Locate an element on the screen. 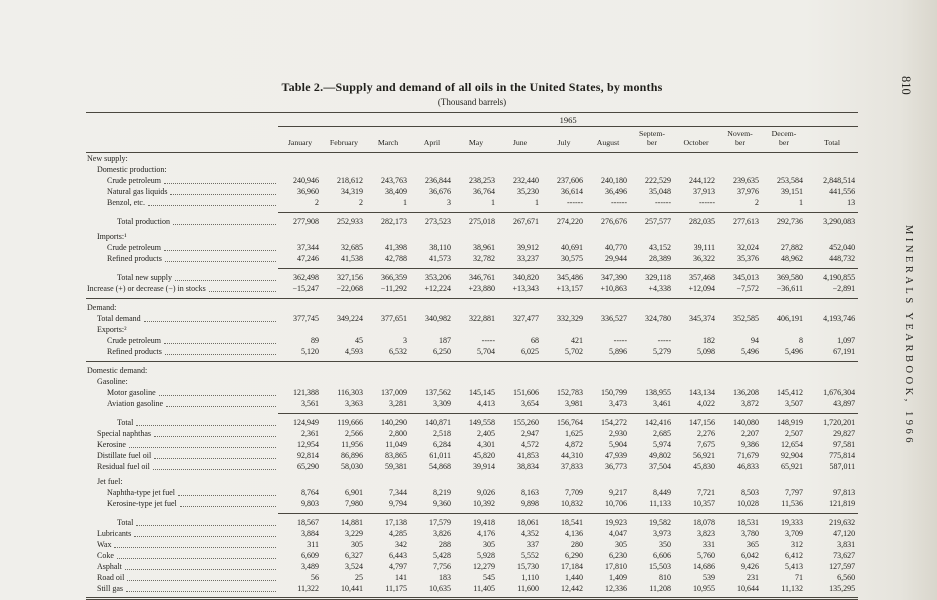  value-cell: 14,686 is located at coordinates (704, 566).